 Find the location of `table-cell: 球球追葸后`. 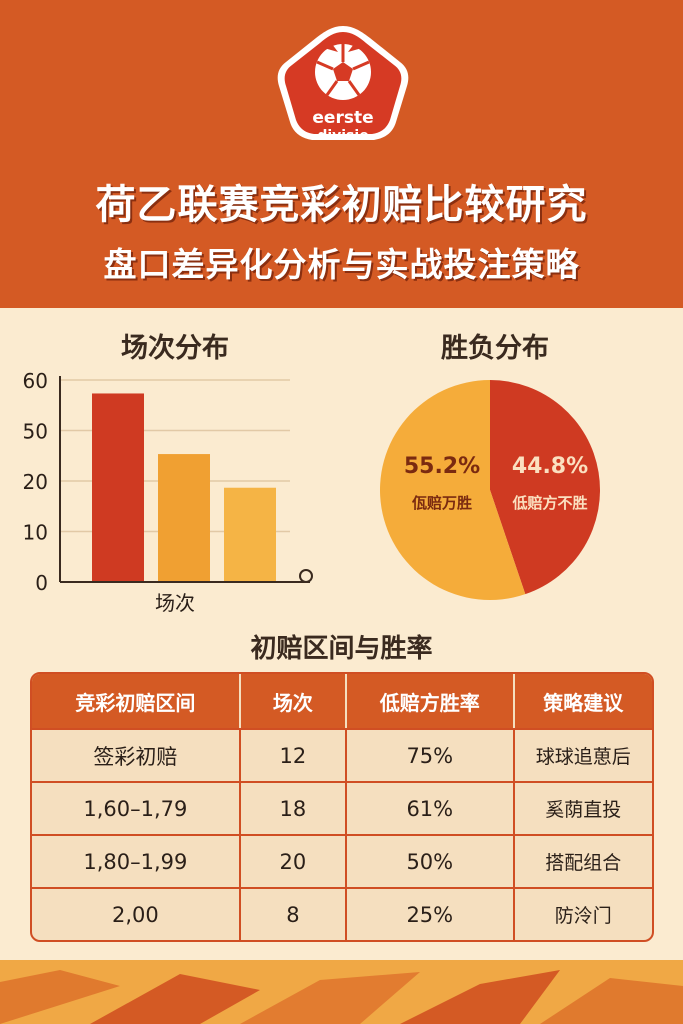

table-cell: 球球追葸后 is located at coordinates (583, 754).